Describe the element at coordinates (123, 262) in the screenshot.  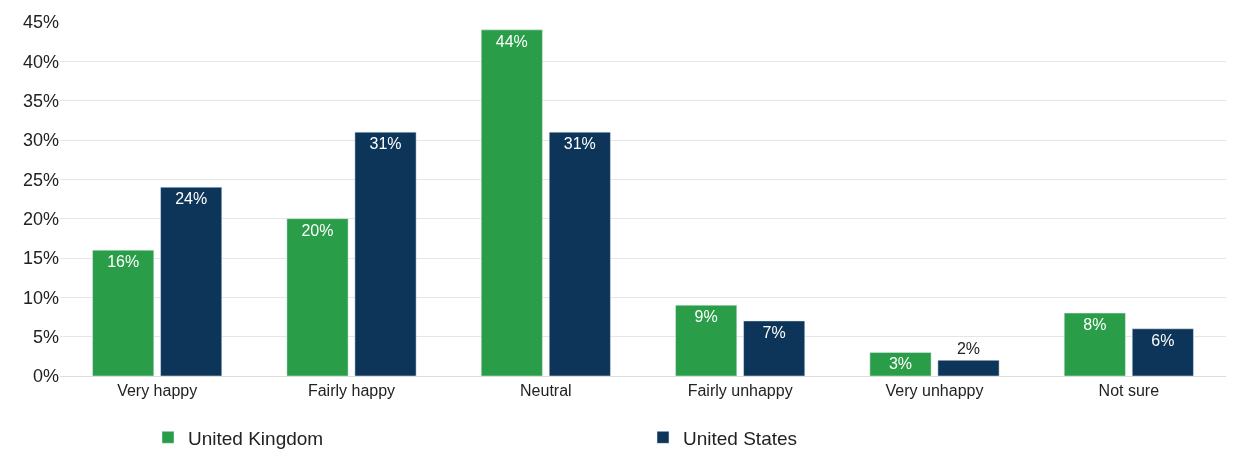
I see `data-label: 16%` at that location.